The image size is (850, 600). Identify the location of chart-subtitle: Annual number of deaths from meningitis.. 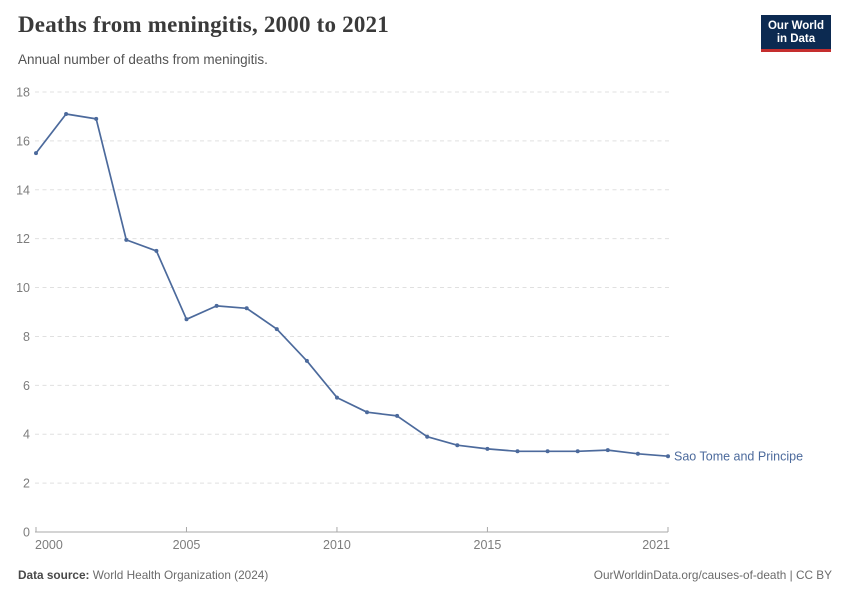
(143, 59).